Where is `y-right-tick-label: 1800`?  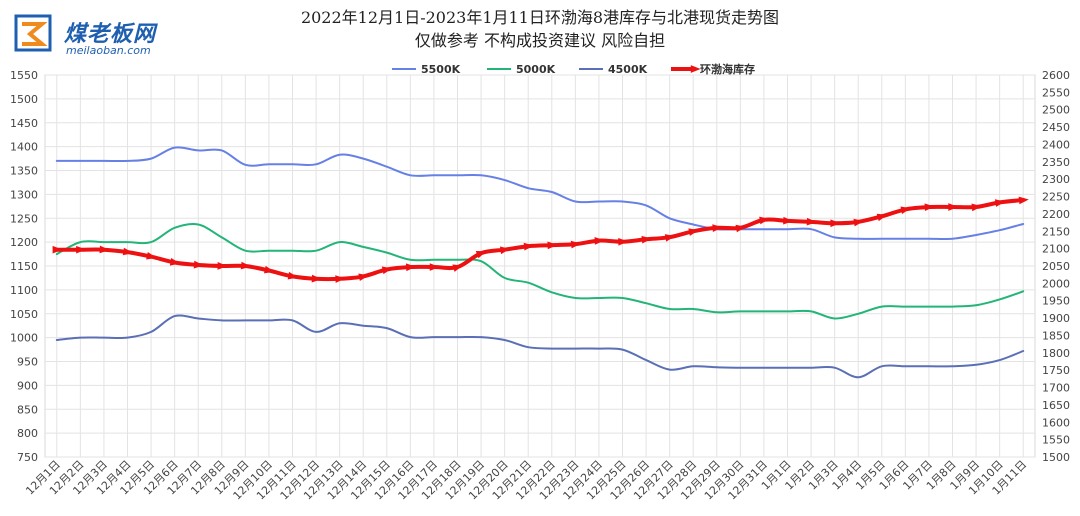
y-right-tick-label: 1800 is located at coordinates (1056, 353).